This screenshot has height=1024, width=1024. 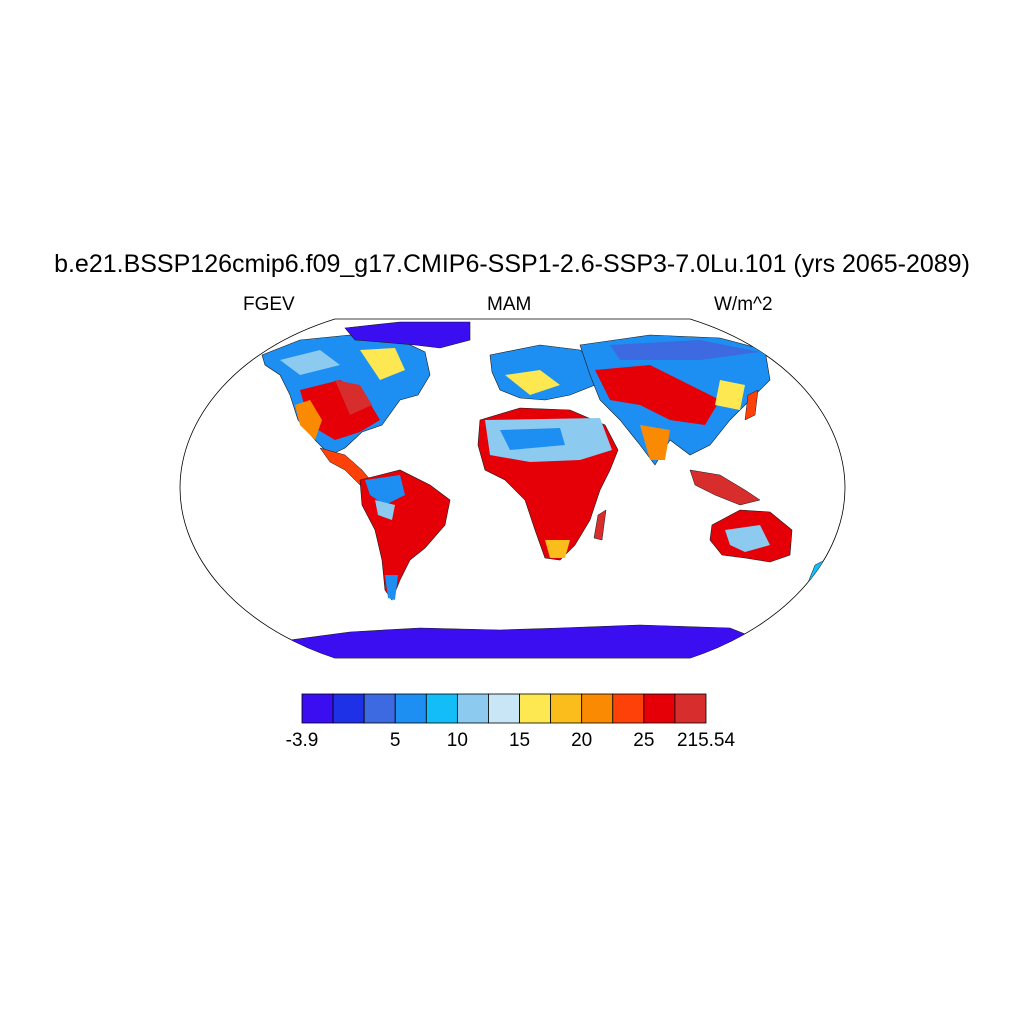 I want to click on colorbar-label: 10, so click(x=457, y=740).